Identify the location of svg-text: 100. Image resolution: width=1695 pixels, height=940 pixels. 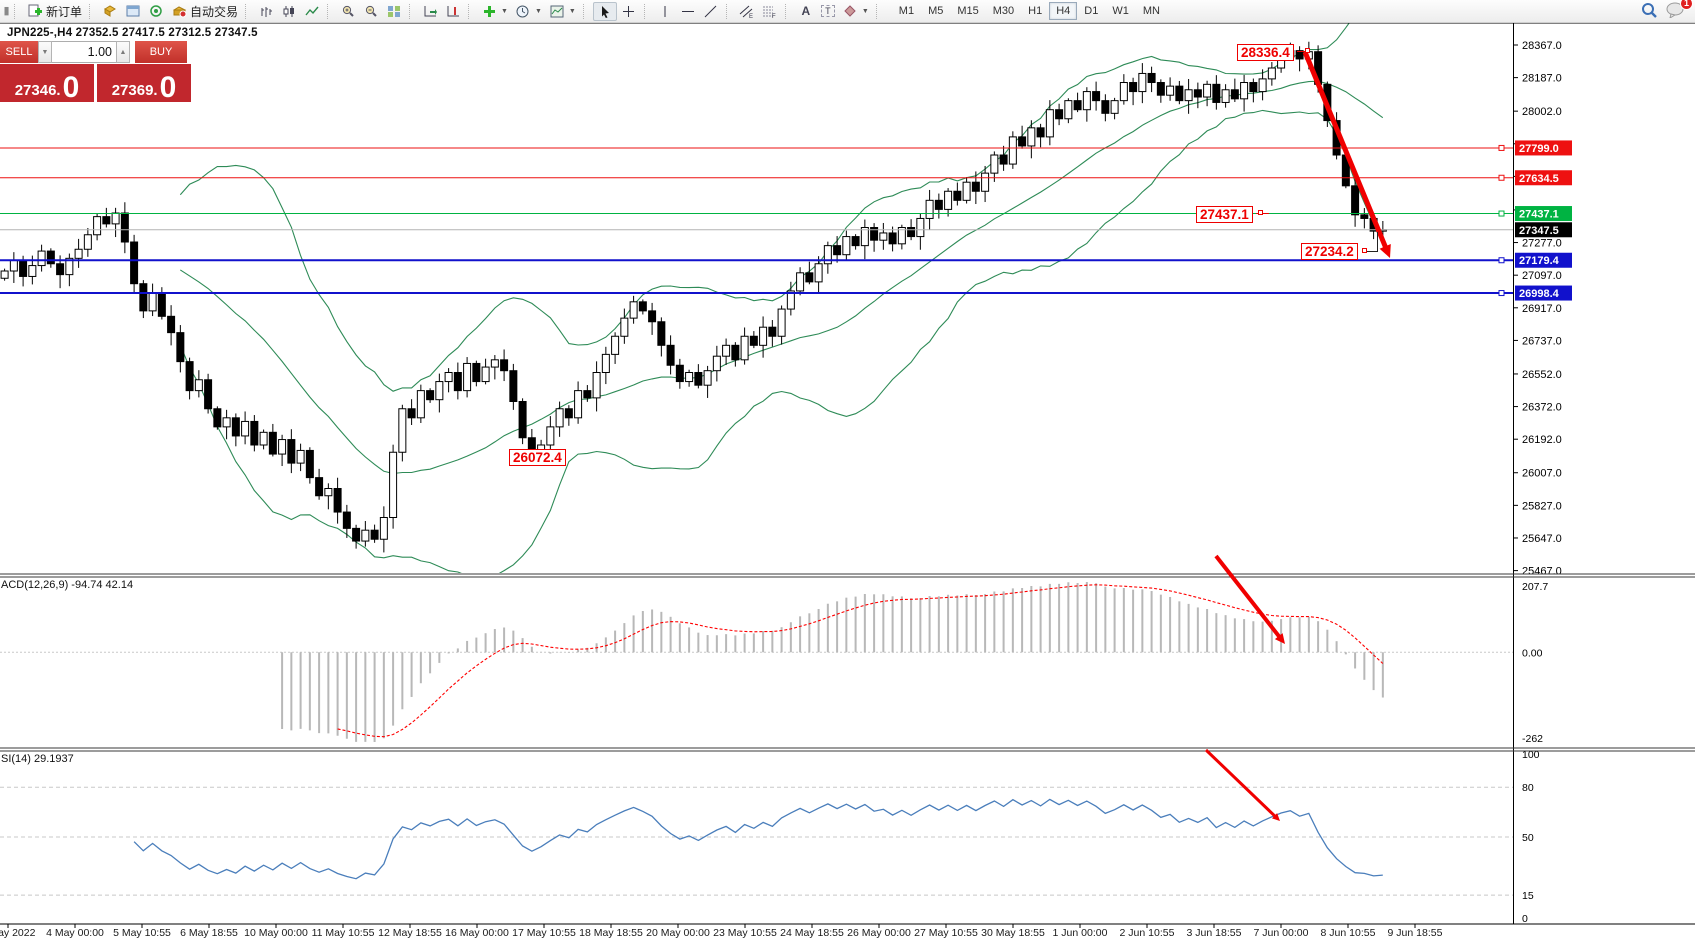
(1531, 755).